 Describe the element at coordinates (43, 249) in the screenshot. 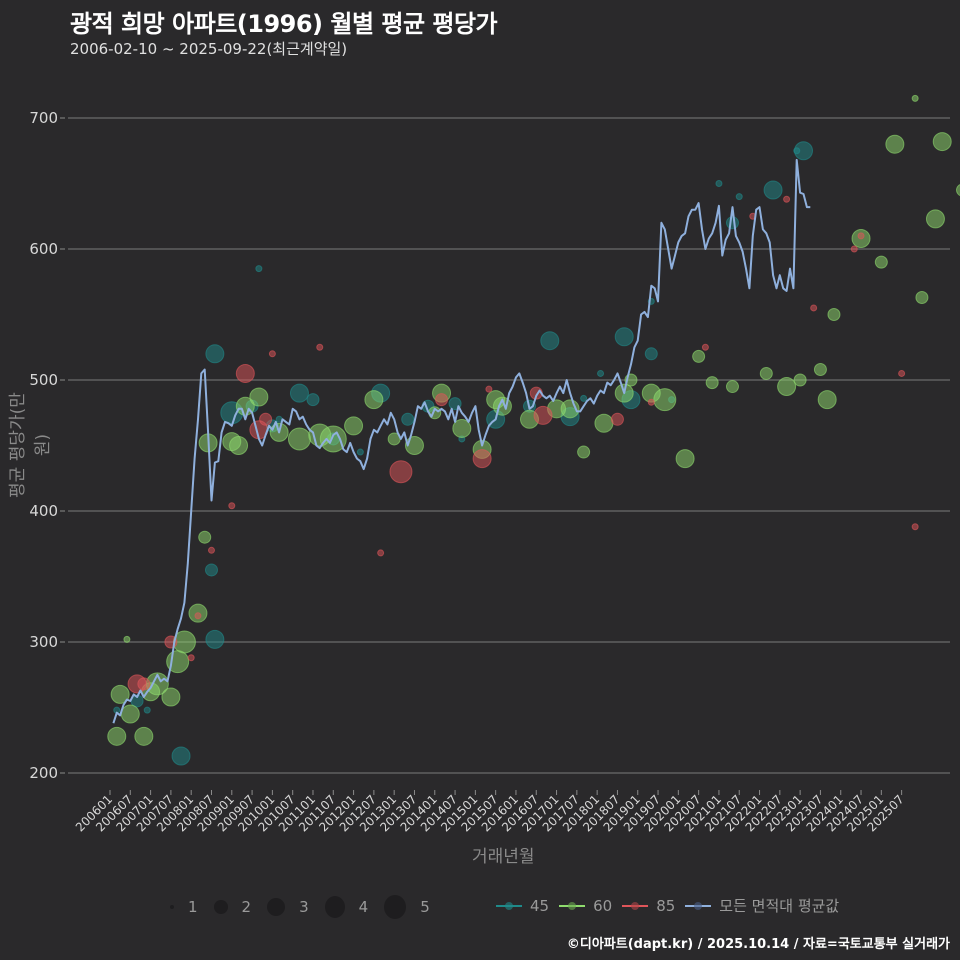

I see `svg-text: 600` at that location.